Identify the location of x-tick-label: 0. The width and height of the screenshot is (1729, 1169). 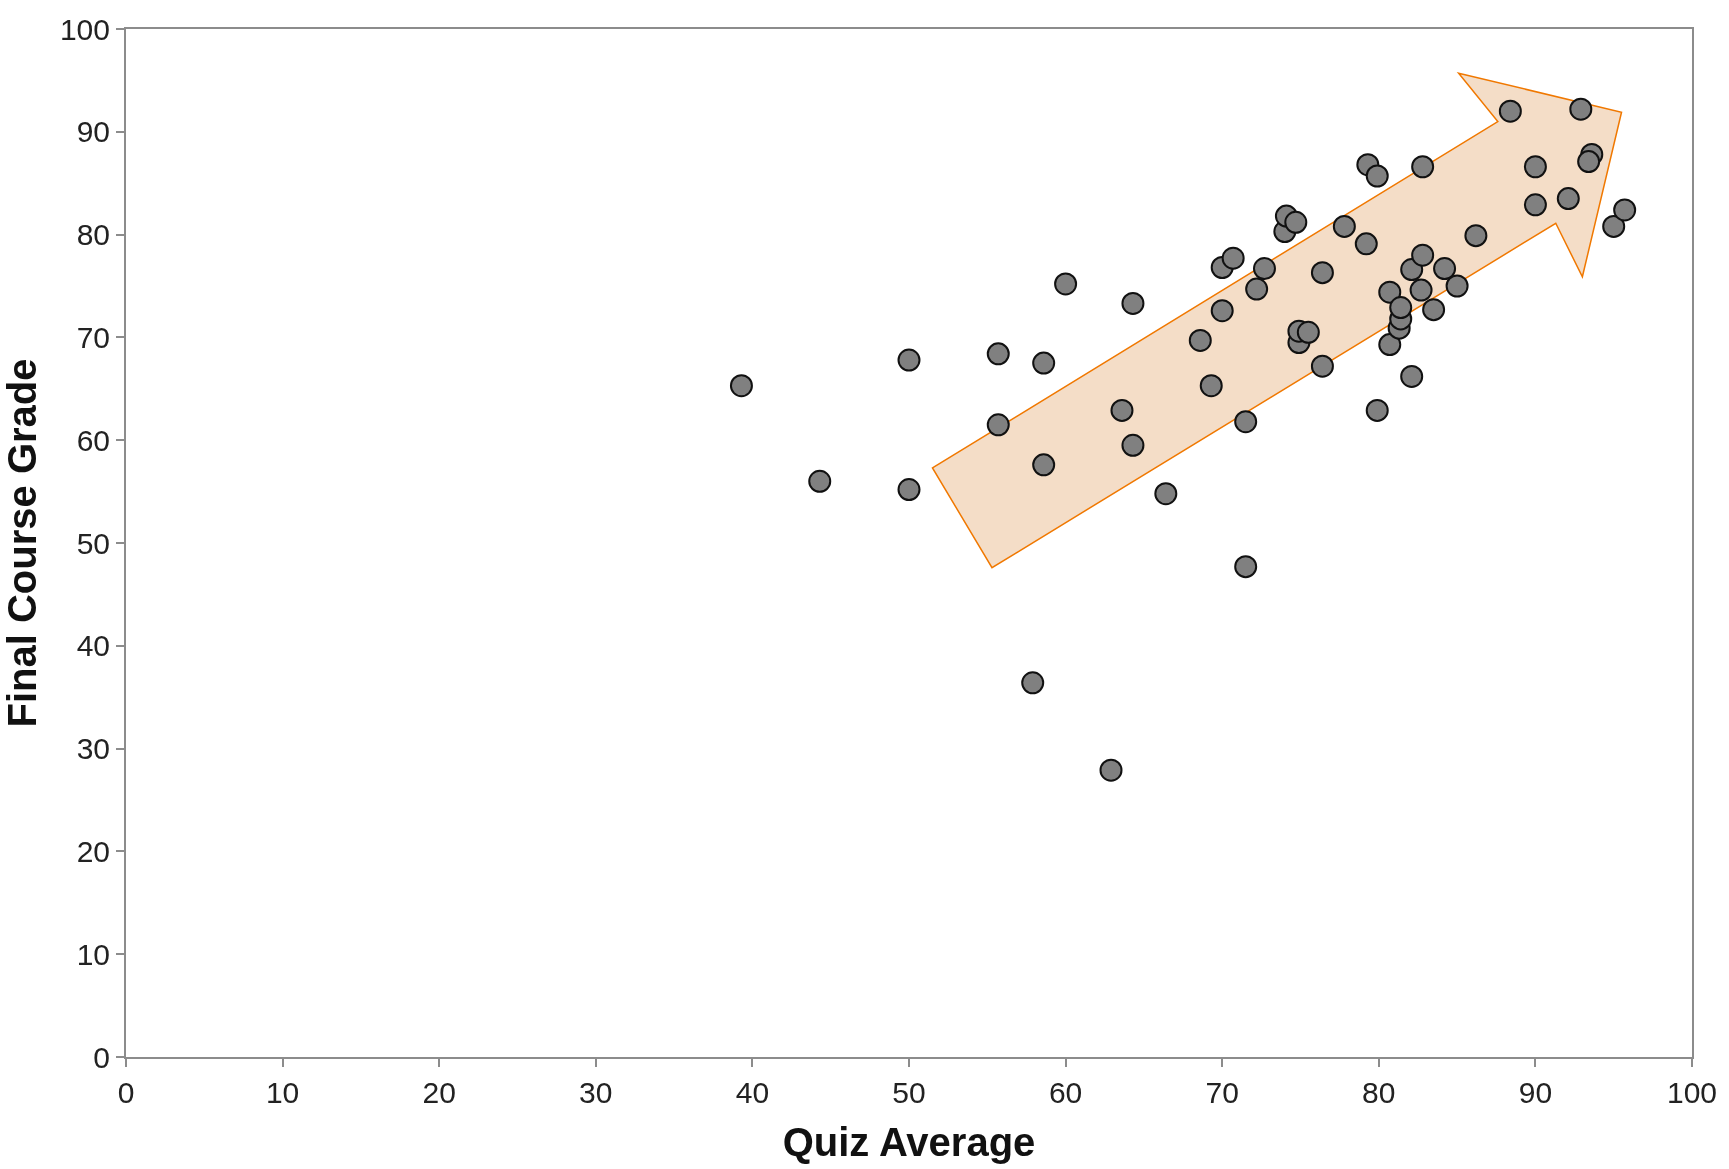
(126, 1092).